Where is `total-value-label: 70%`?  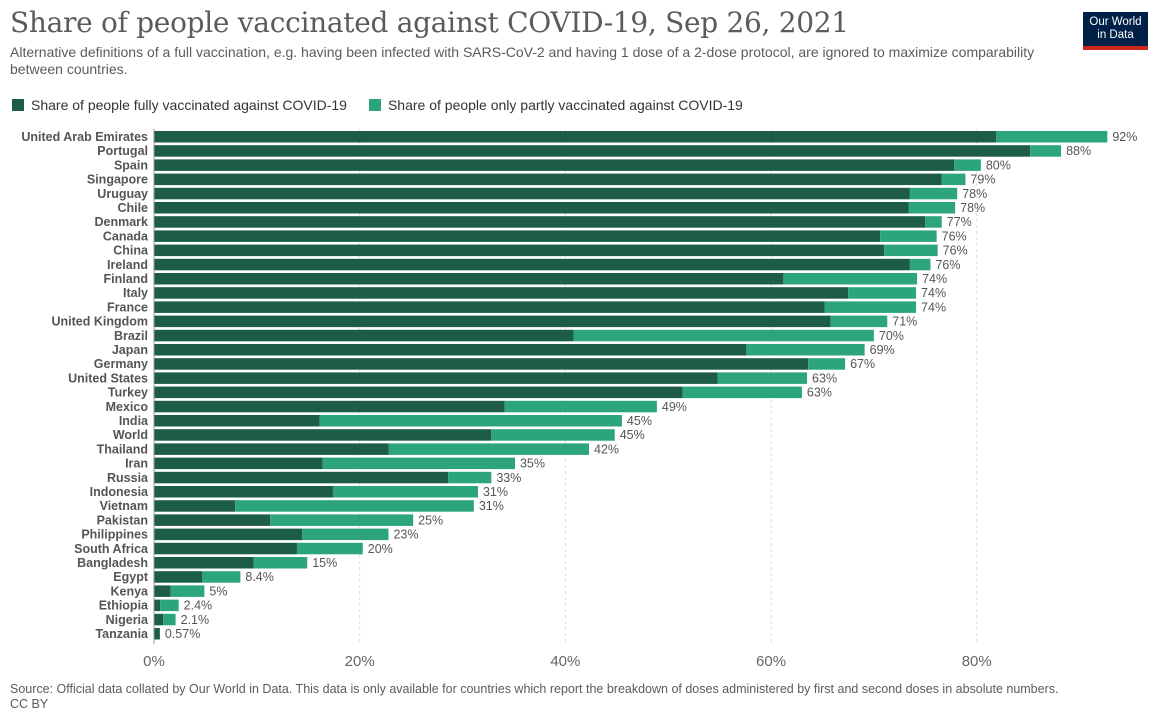
total-value-label: 70% is located at coordinates (891, 336).